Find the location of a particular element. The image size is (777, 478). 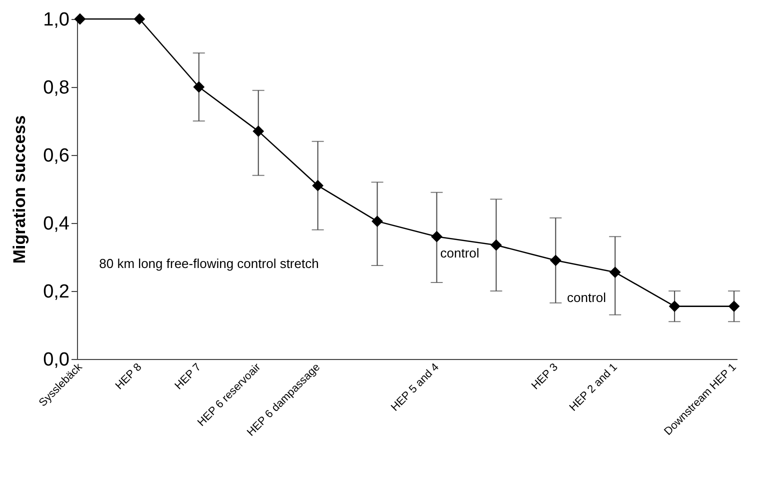

y-axis-title: Migration success is located at coordinates (20, 189).